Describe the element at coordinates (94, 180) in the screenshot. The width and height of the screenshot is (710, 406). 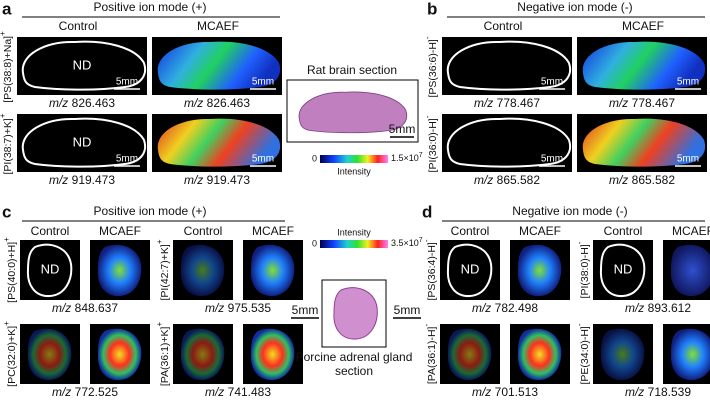
I see `mz-value: 919.473` at that location.